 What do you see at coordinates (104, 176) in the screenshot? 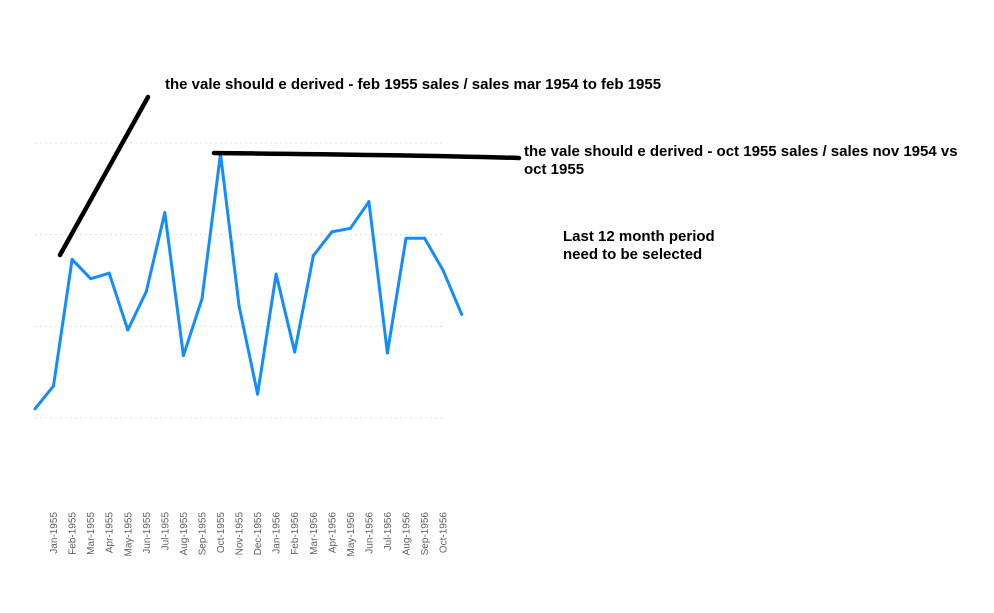
I see `annotation-arrow-feb-1955` at bounding box center [104, 176].